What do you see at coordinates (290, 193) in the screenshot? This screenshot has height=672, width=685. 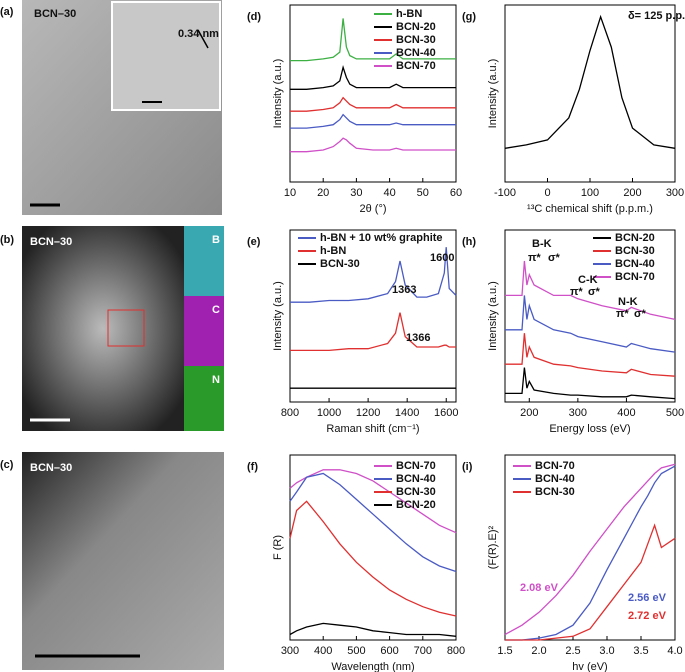 I see `x-tick-label: 10` at bounding box center [290, 193].